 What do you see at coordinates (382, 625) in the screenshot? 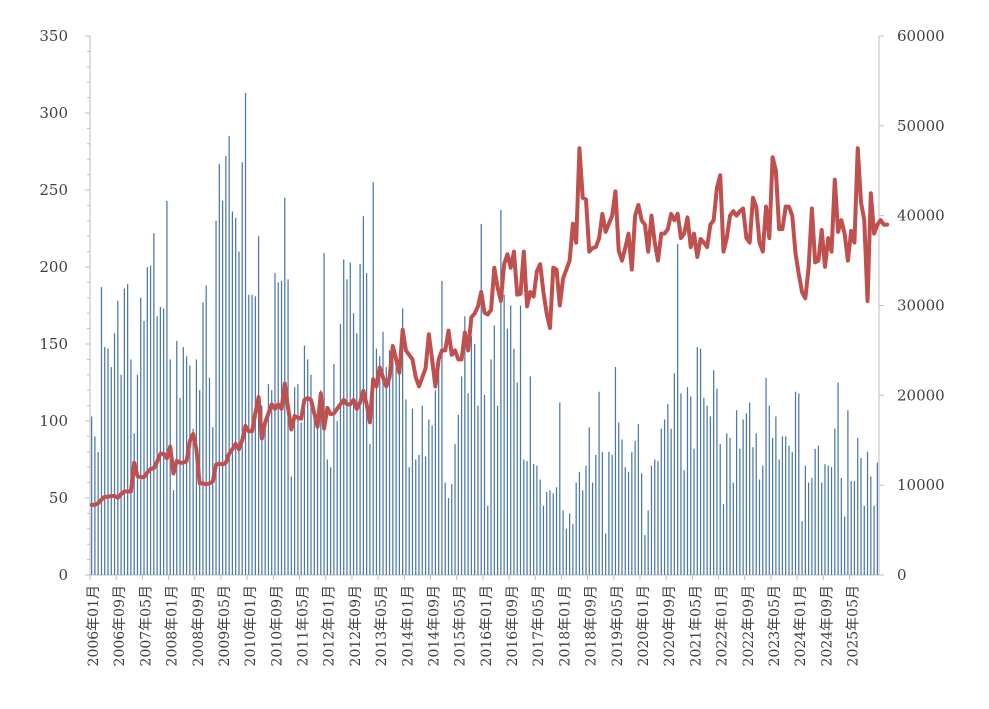
I see `x-tick-label: 2013年05月` at bounding box center [382, 625].